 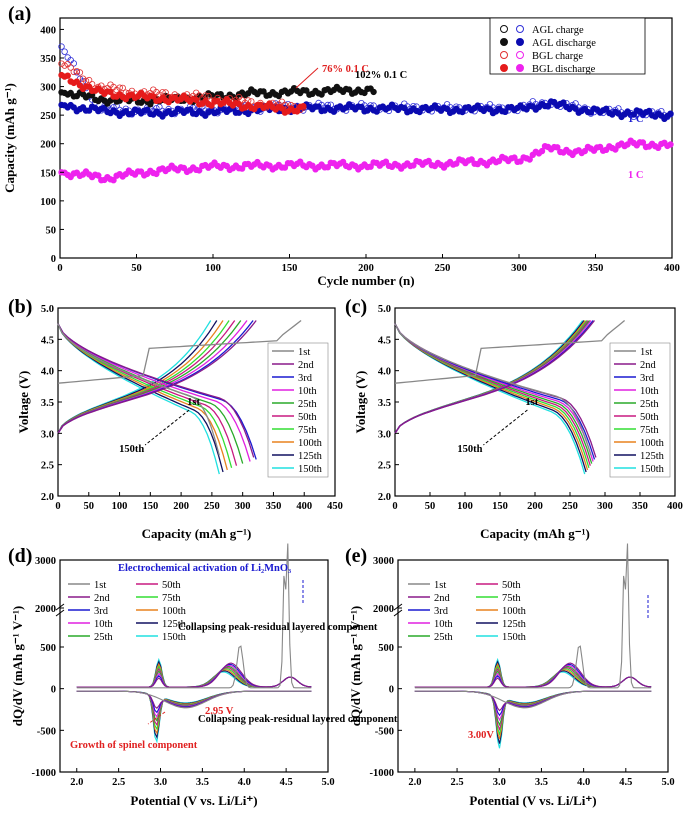 I want to click on panel-e-legend-label: 100th, so click(x=514, y=611).